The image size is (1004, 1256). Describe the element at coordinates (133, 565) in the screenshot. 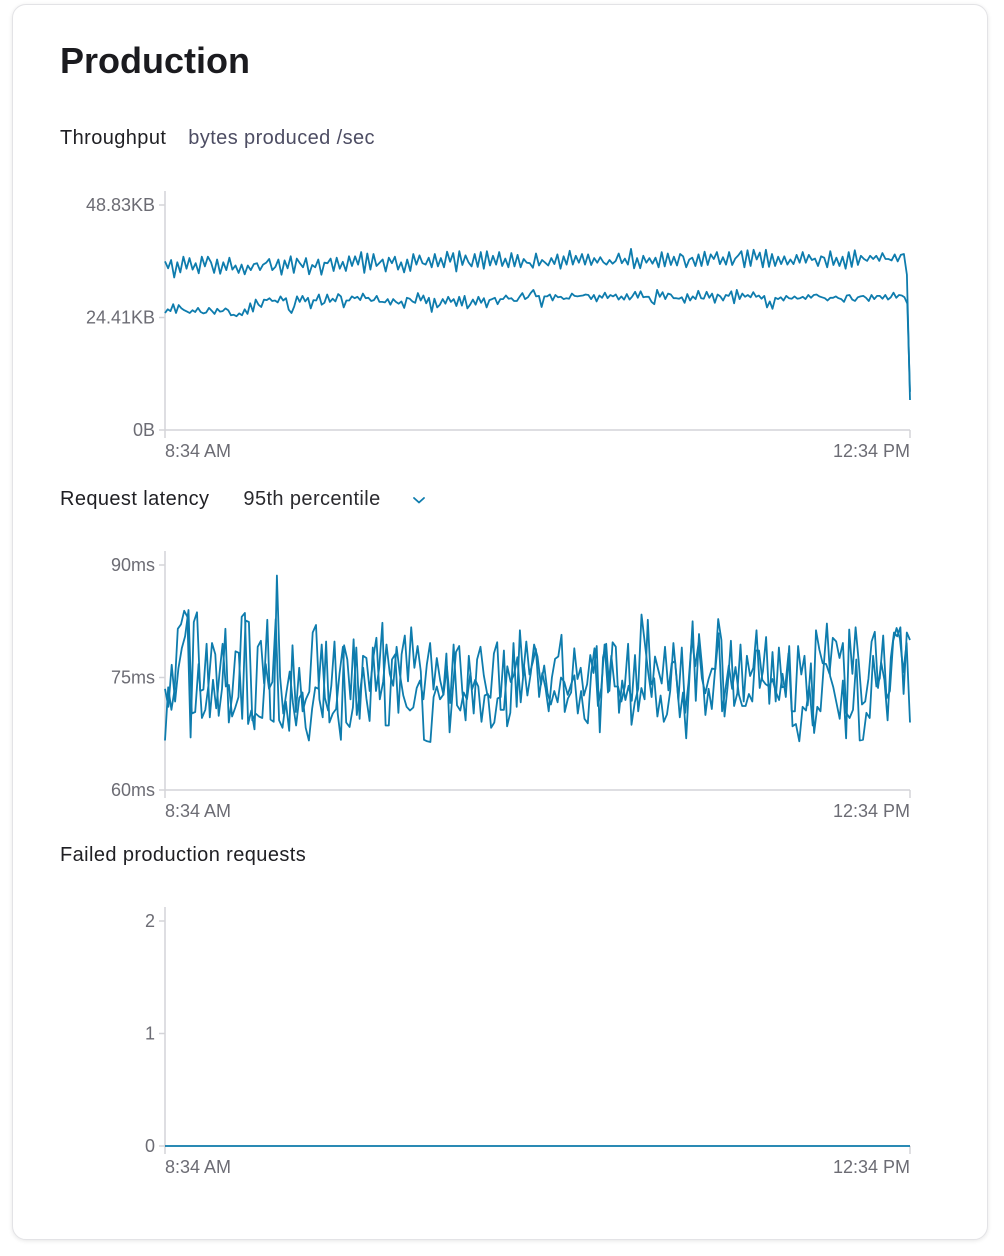

I see `y-tick-label: 90ms` at that location.